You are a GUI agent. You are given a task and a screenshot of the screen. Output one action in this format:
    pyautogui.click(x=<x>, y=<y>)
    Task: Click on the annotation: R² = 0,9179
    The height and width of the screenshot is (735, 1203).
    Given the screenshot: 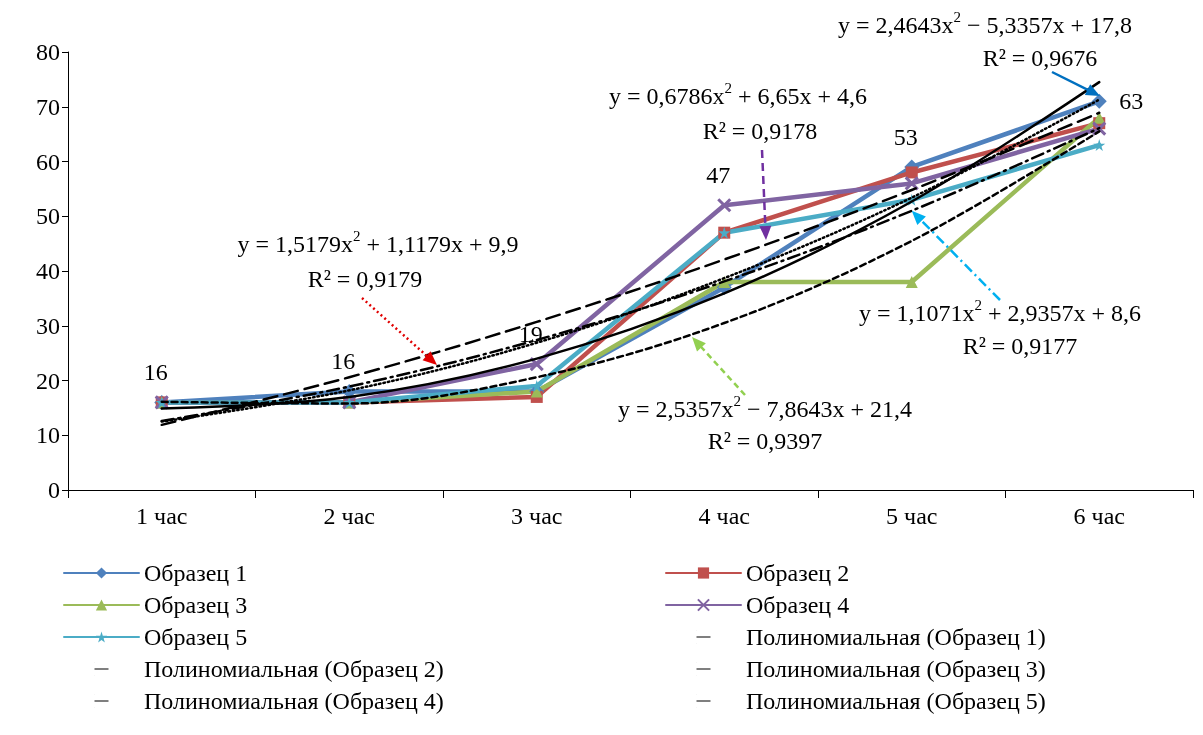 What is the action you would take?
    pyautogui.click(x=365, y=279)
    